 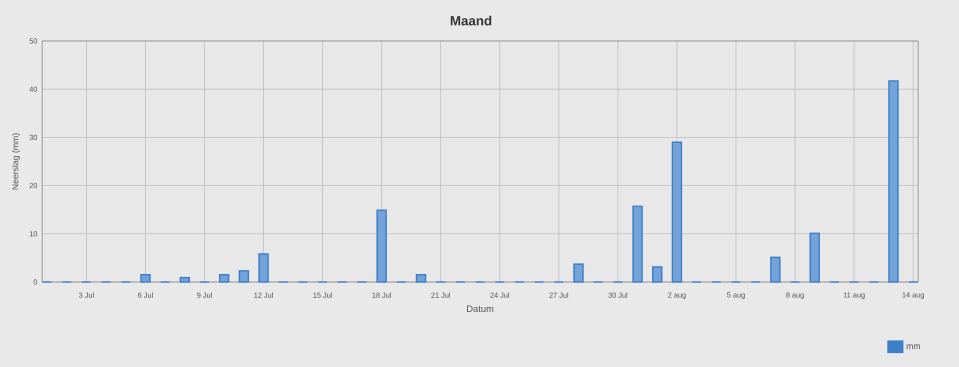 What do you see at coordinates (480, 309) in the screenshot?
I see `x-axis-title: Datum` at bounding box center [480, 309].